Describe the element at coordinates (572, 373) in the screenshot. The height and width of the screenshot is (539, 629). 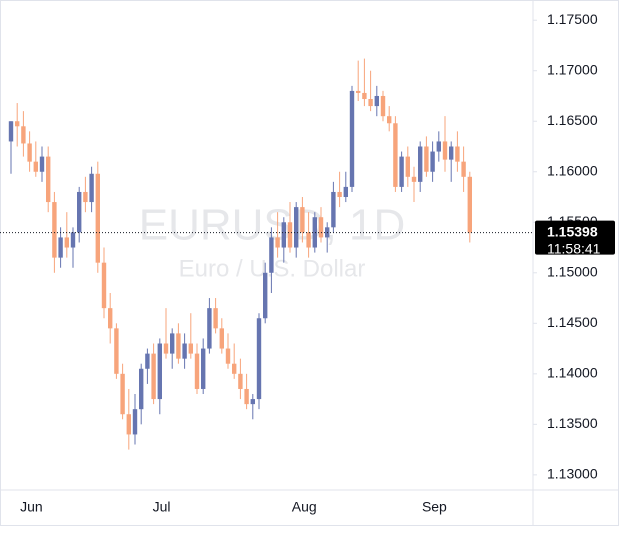
I see `y-tick-label: 1.14000` at that location.